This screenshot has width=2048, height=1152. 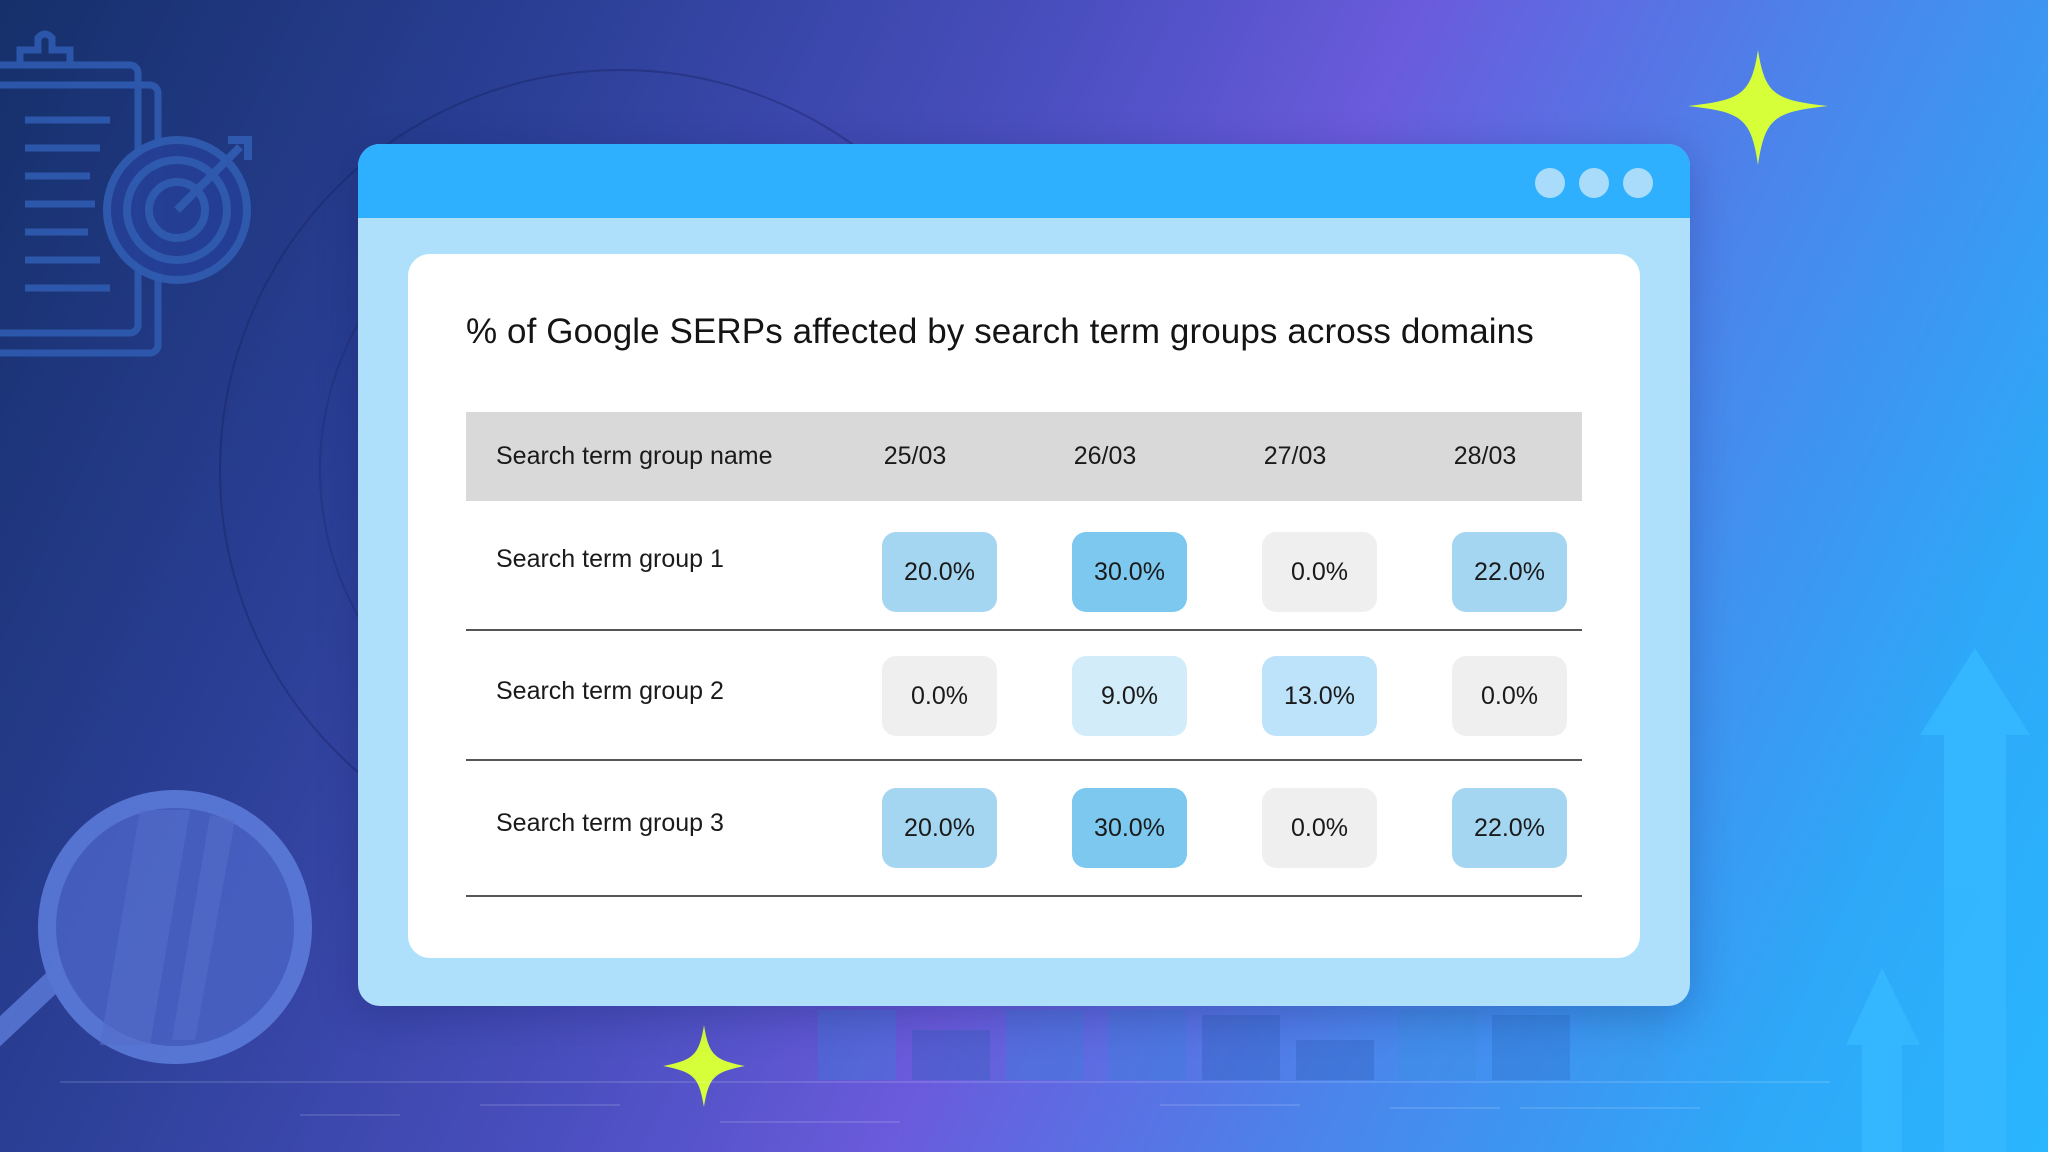 What do you see at coordinates (1319, 696) in the screenshot?
I see `value-cell: 13.0%` at bounding box center [1319, 696].